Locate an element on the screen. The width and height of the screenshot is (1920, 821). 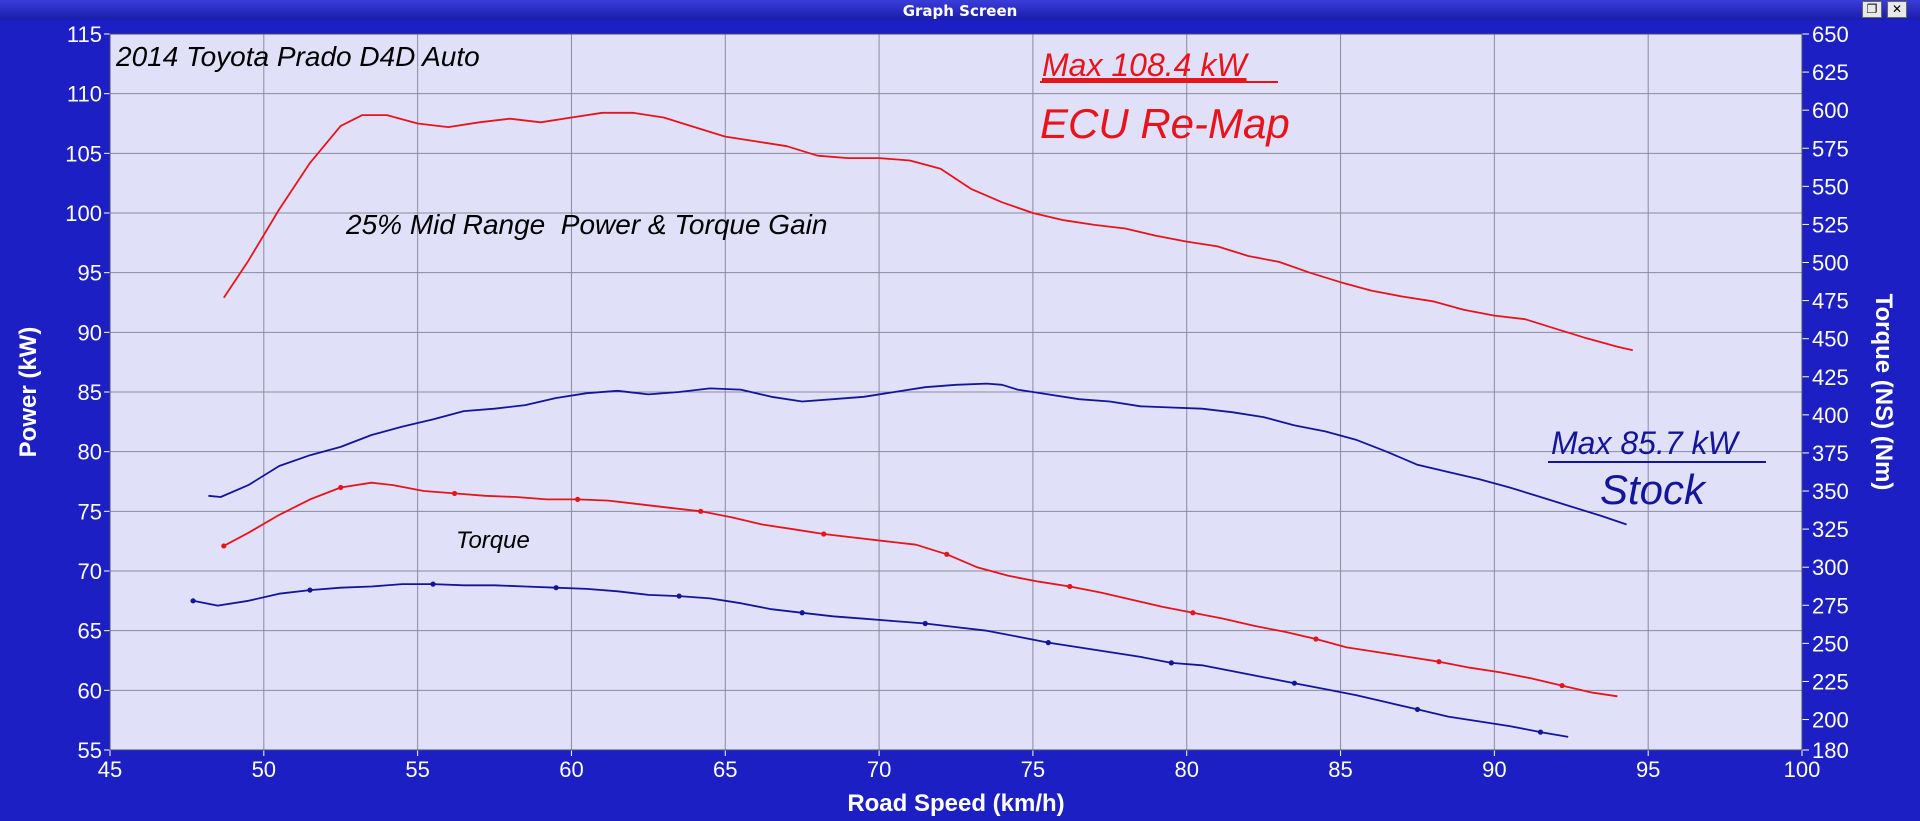
y-left-tick-label: 105 is located at coordinates (83, 153).